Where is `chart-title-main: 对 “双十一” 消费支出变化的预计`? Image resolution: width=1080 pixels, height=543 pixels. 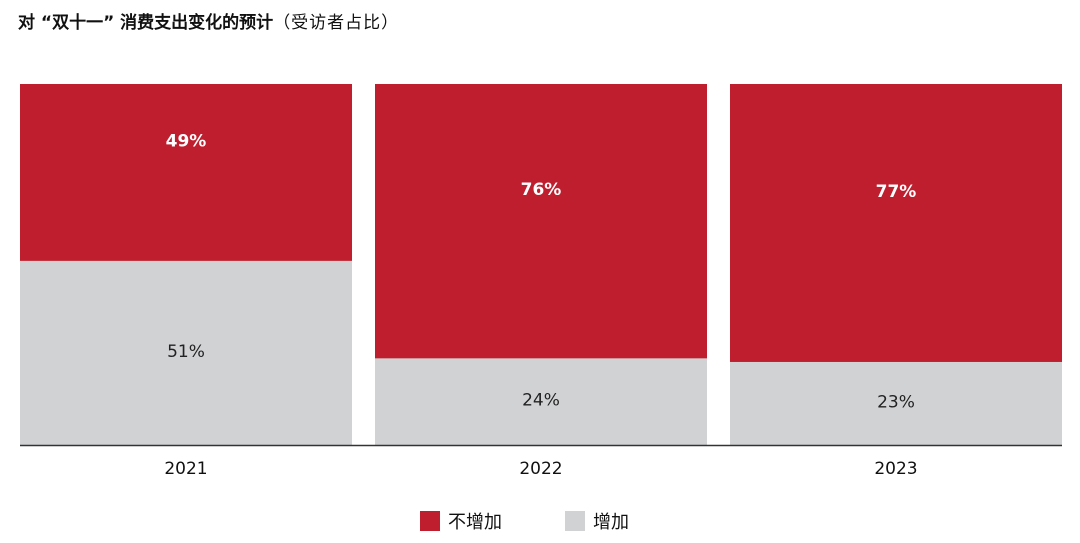
chart-title-main: 对 “双十一” 消费支出变化的预计 is located at coordinates (146, 23).